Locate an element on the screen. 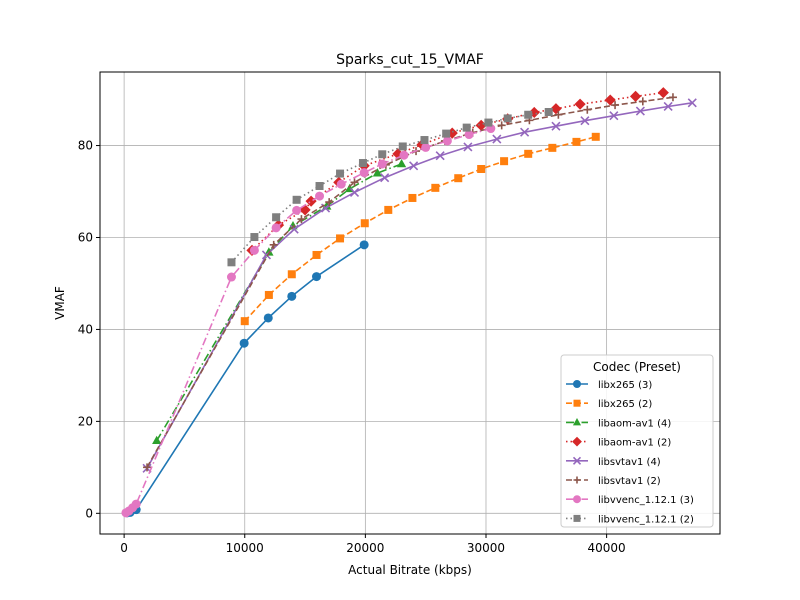  y-tick-label: 40 is located at coordinates (85, 329).